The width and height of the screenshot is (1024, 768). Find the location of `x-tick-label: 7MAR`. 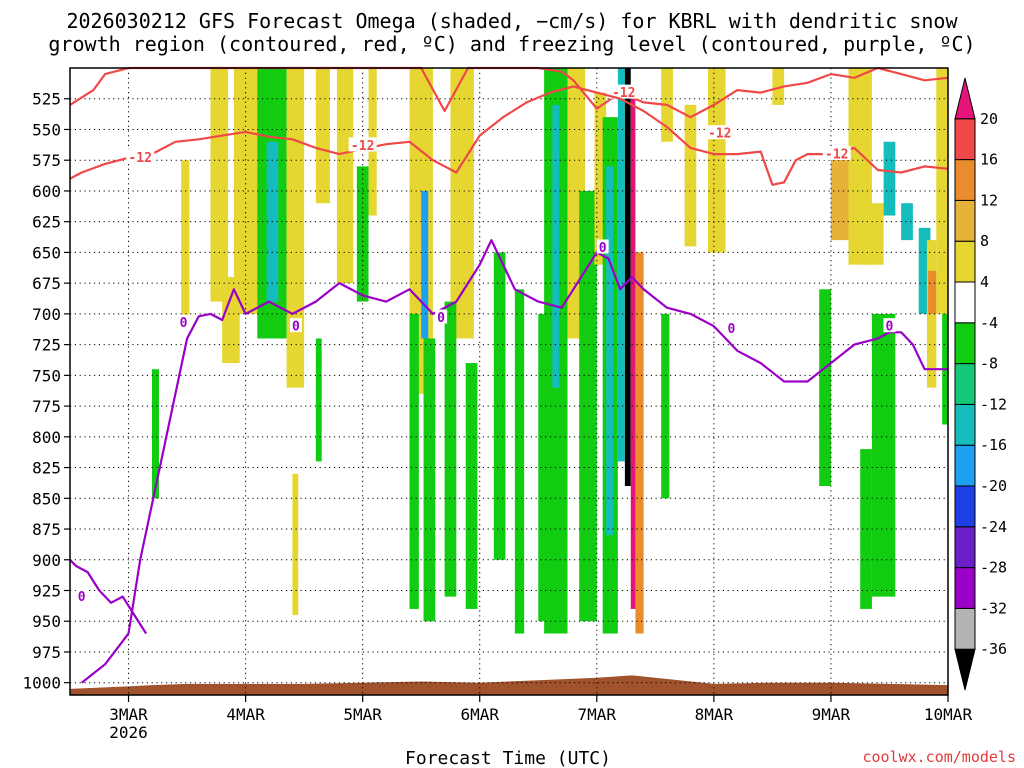

x-tick-label: 7MAR is located at coordinates (597, 714).